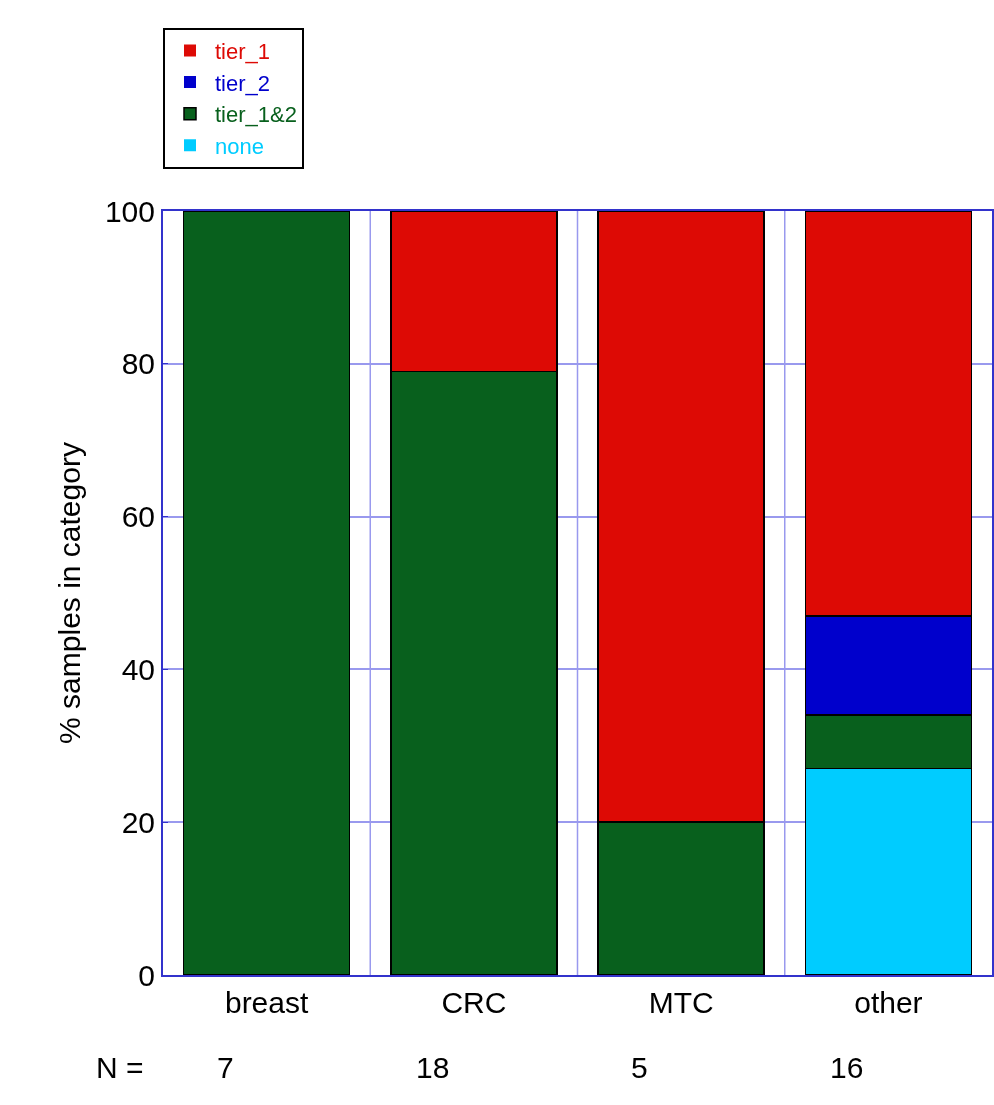  Describe the element at coordinates (888, 1002) in the screenshot. I see `x-tick-label: other` at that location.